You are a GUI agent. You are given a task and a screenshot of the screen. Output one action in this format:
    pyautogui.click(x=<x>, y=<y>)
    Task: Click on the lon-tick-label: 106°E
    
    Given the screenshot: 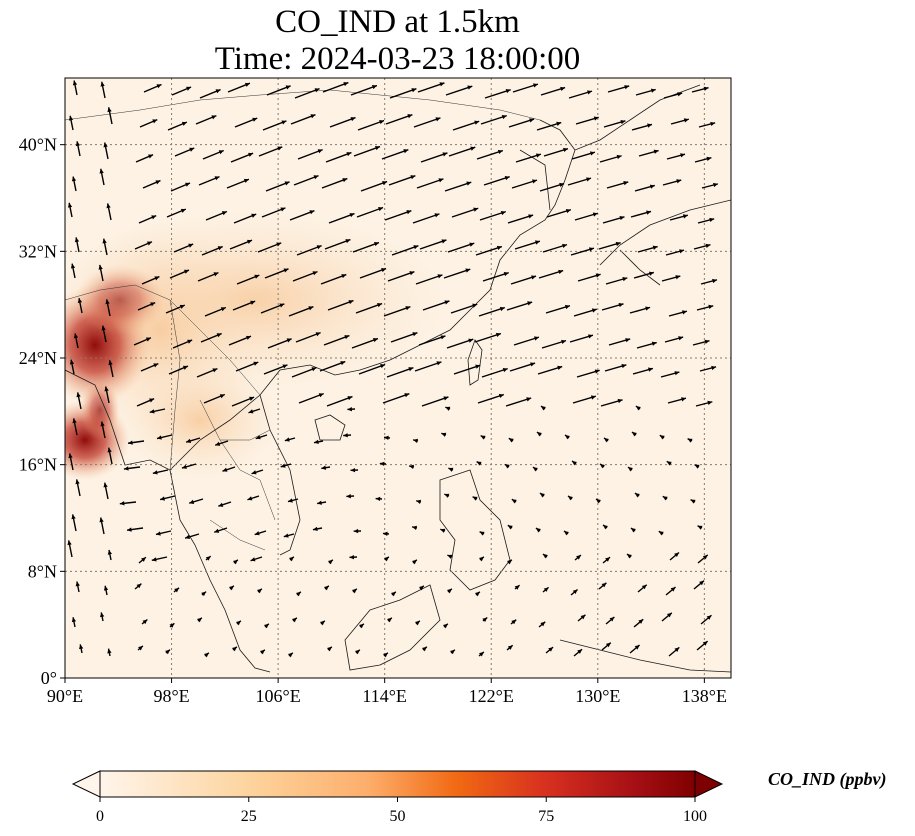 What is the action you would take?
    pyautogui.click(x=278, y=696)
    